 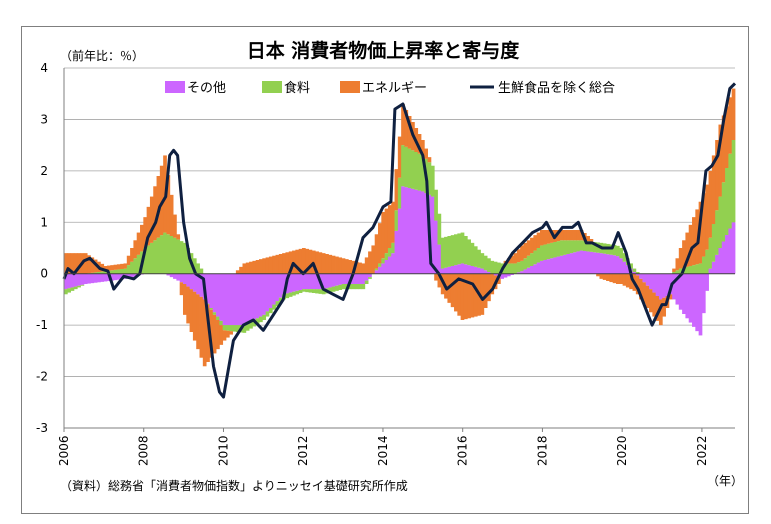 What do you see at coordinates (44, 171) in the screenshot?
I see `y-tick-label: 2` at bounding box center [44, 171].